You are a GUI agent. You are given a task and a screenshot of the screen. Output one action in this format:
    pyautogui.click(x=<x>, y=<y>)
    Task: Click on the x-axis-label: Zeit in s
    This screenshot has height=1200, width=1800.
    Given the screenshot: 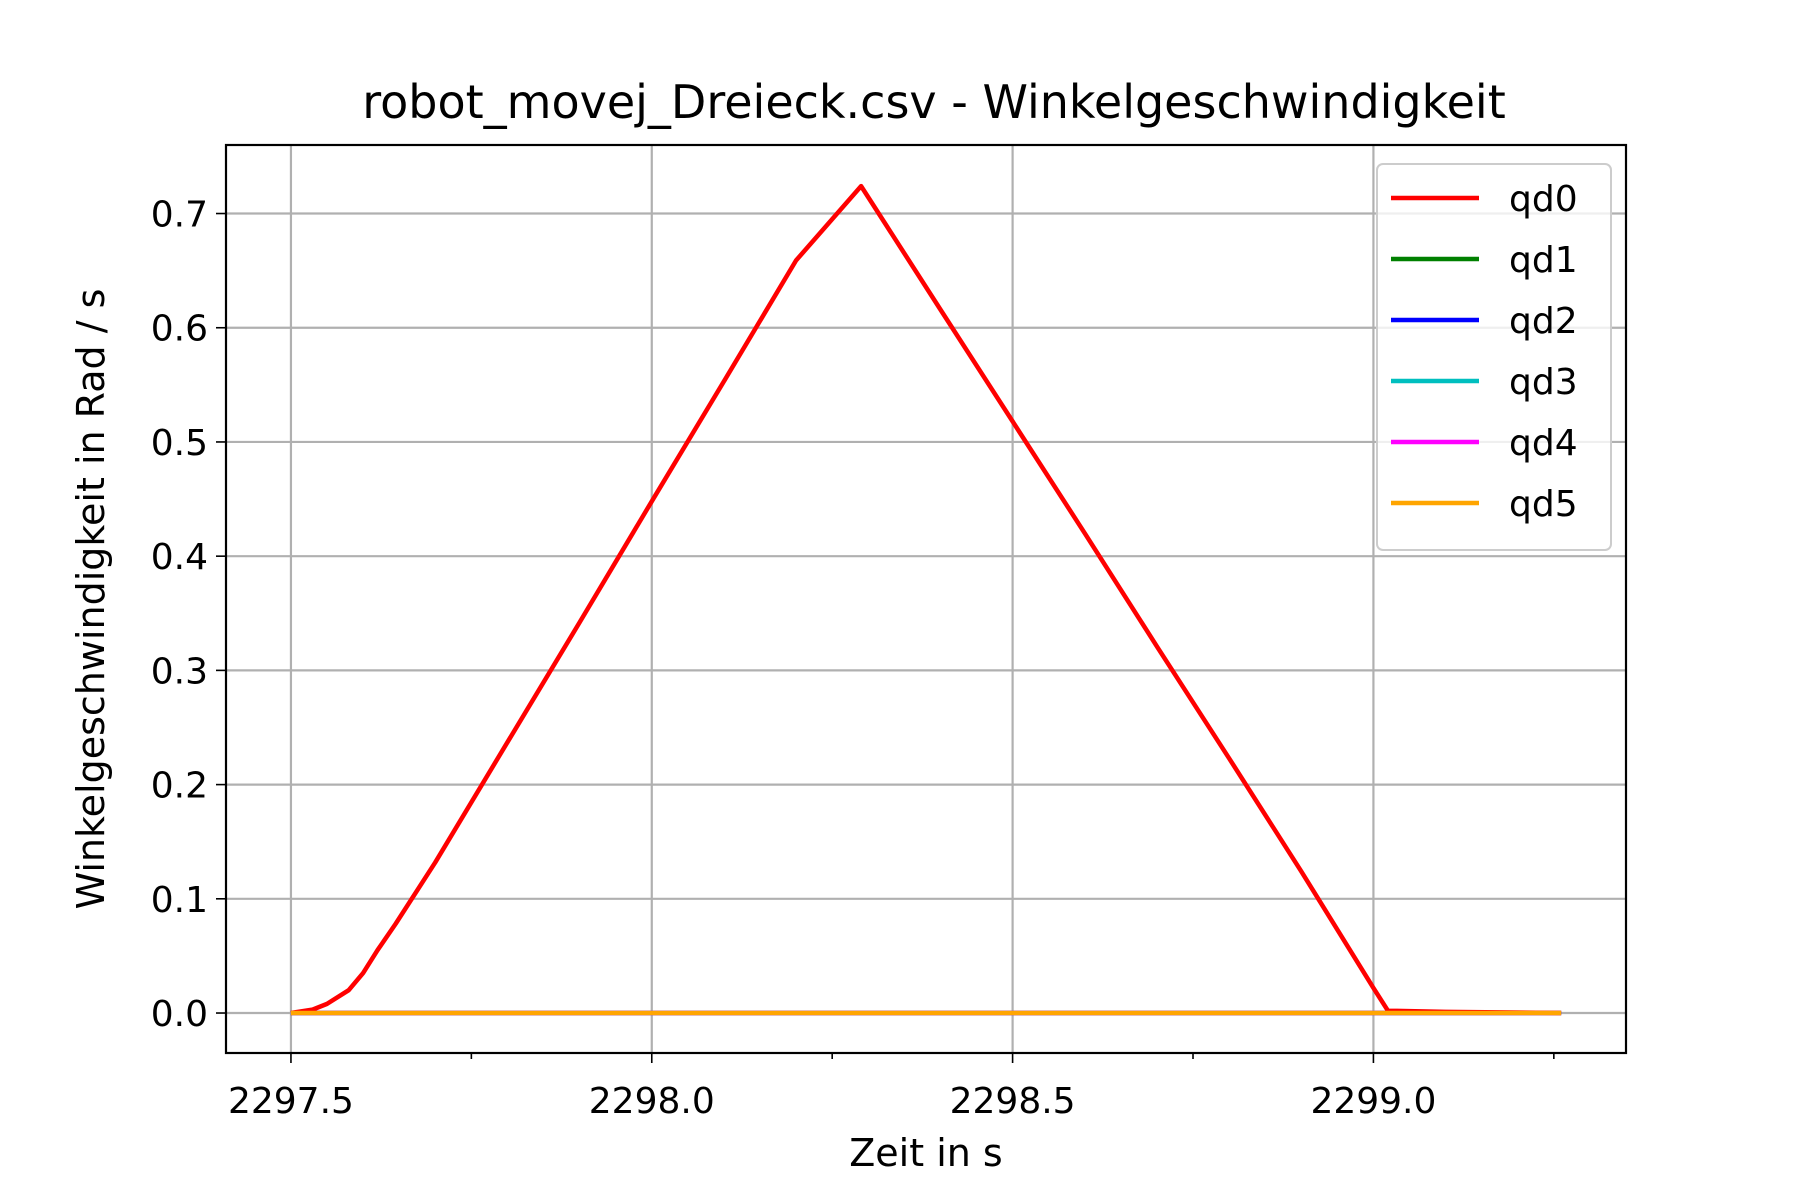 What is the action you would take?
    pyautogui.click(x=925, y=1153)
    